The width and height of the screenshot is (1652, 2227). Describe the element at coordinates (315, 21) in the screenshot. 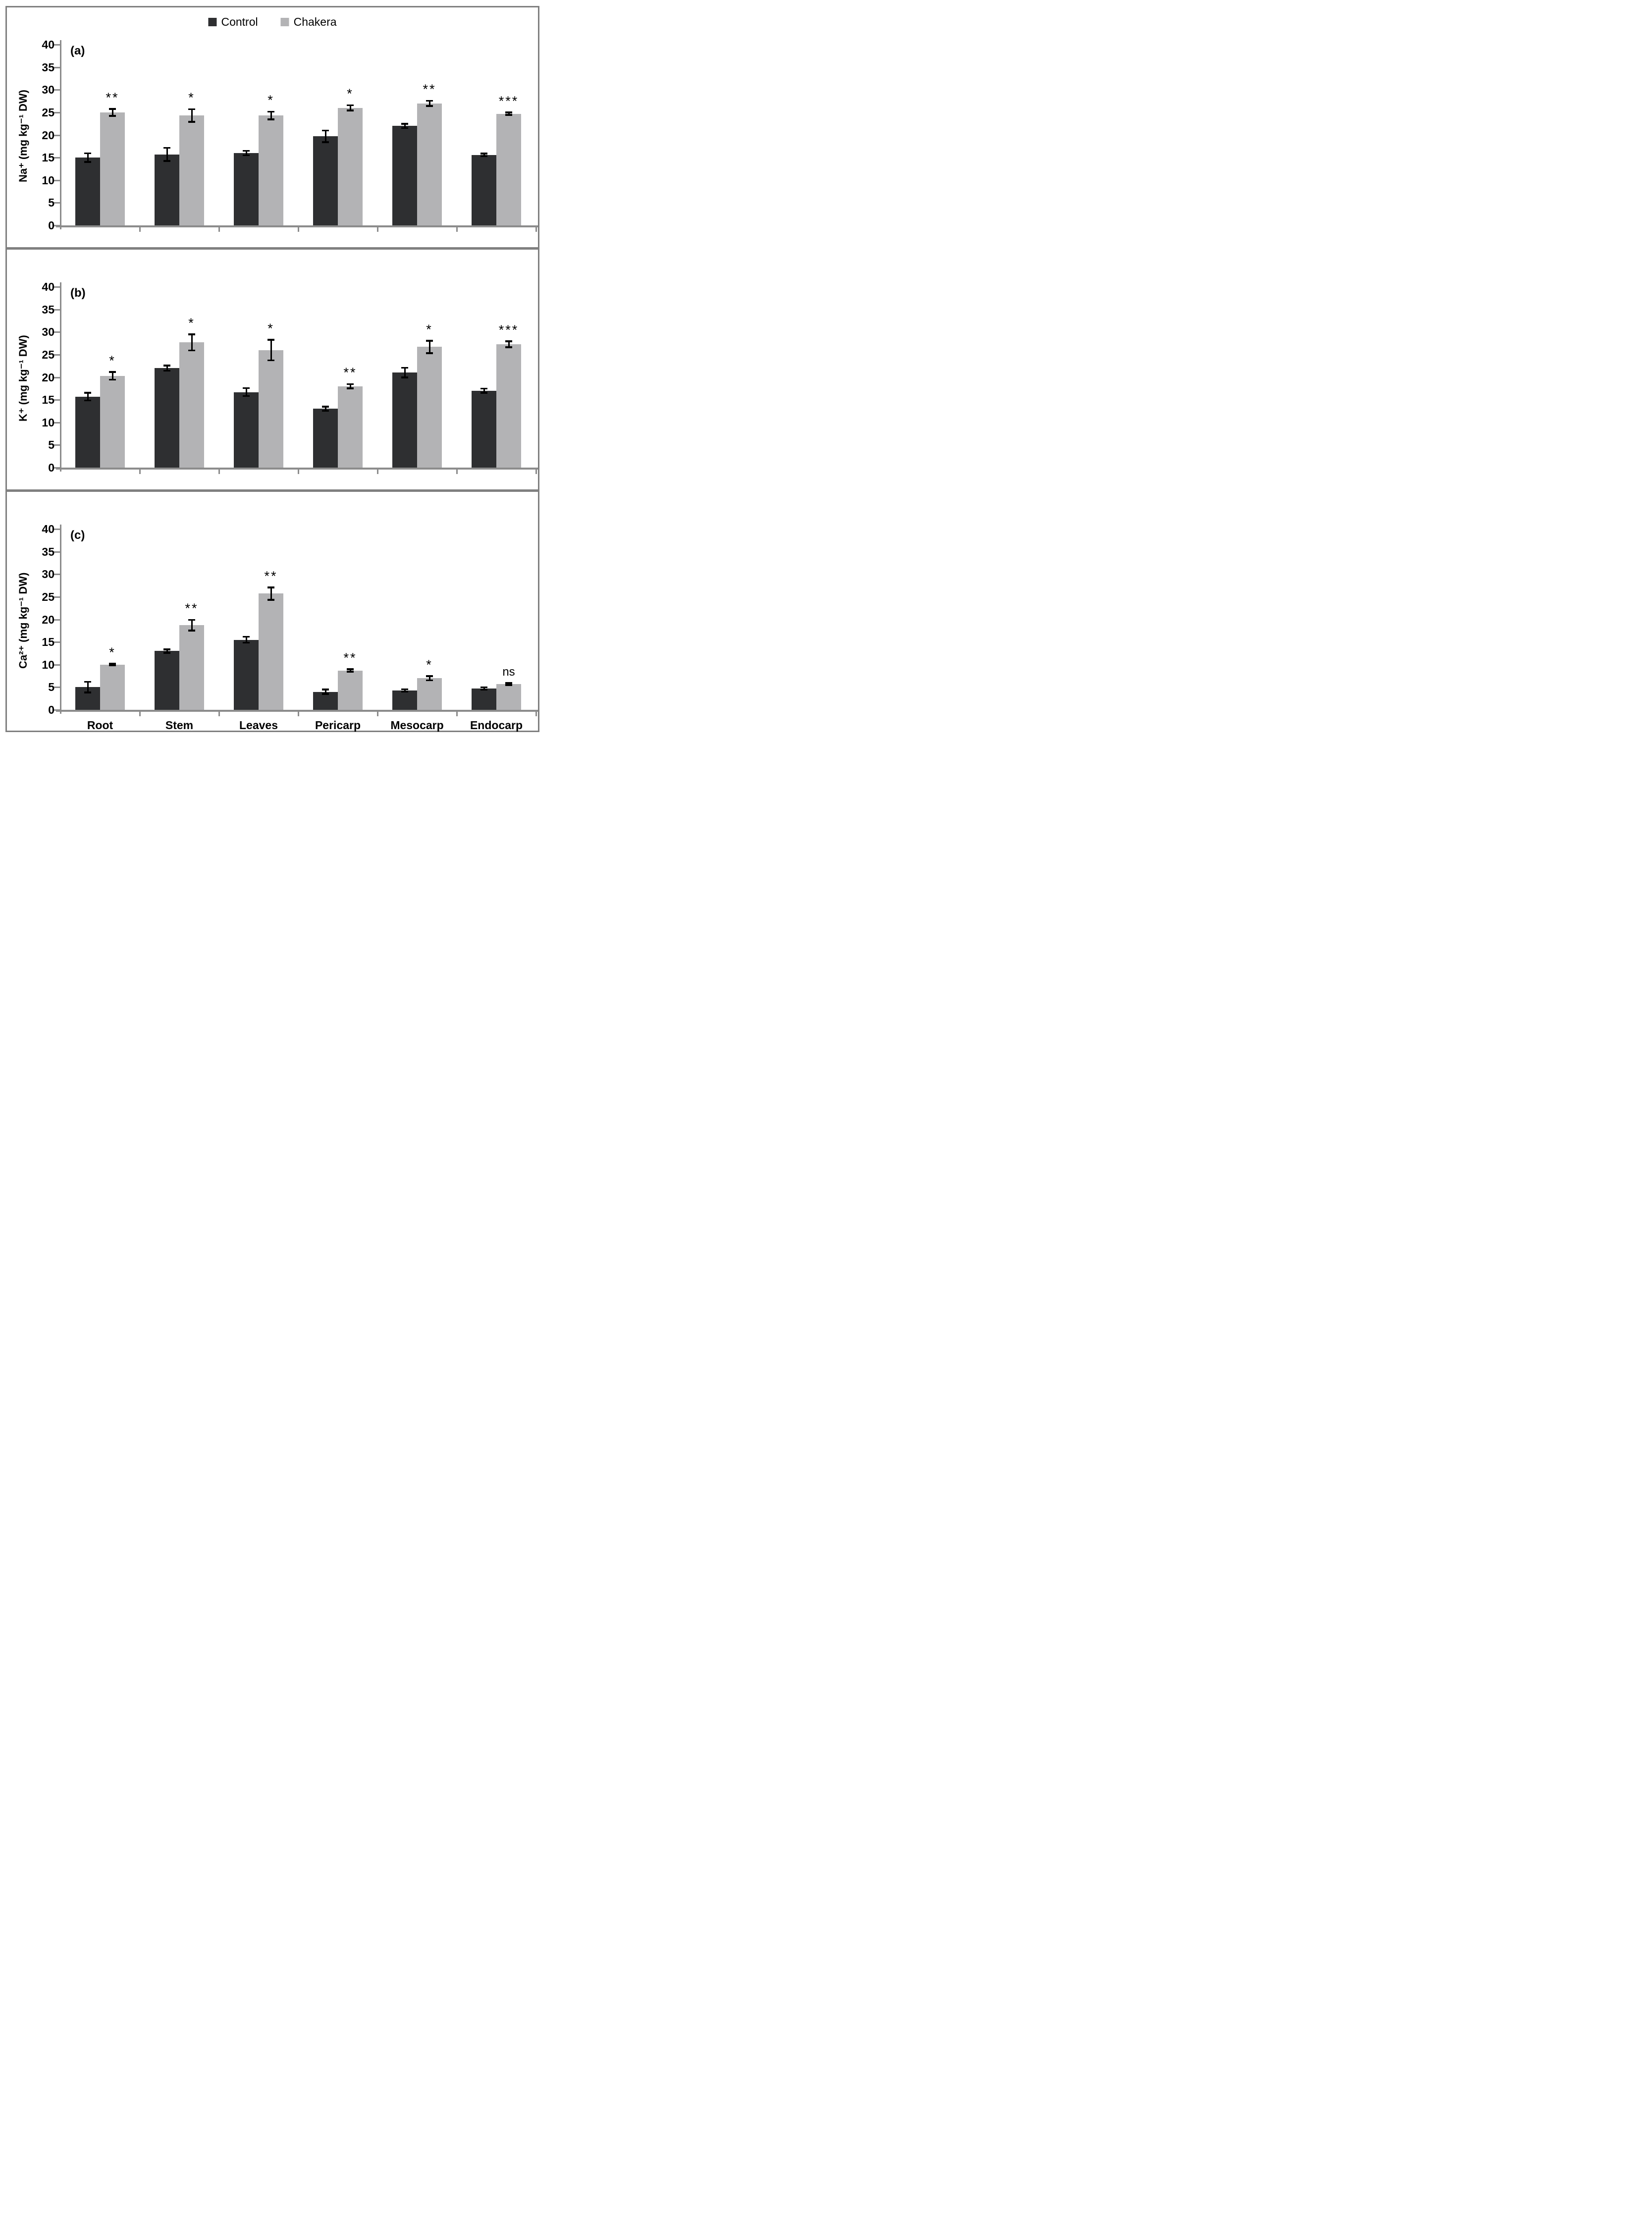

I see `legend-label-chakera: Chakera` at that location.